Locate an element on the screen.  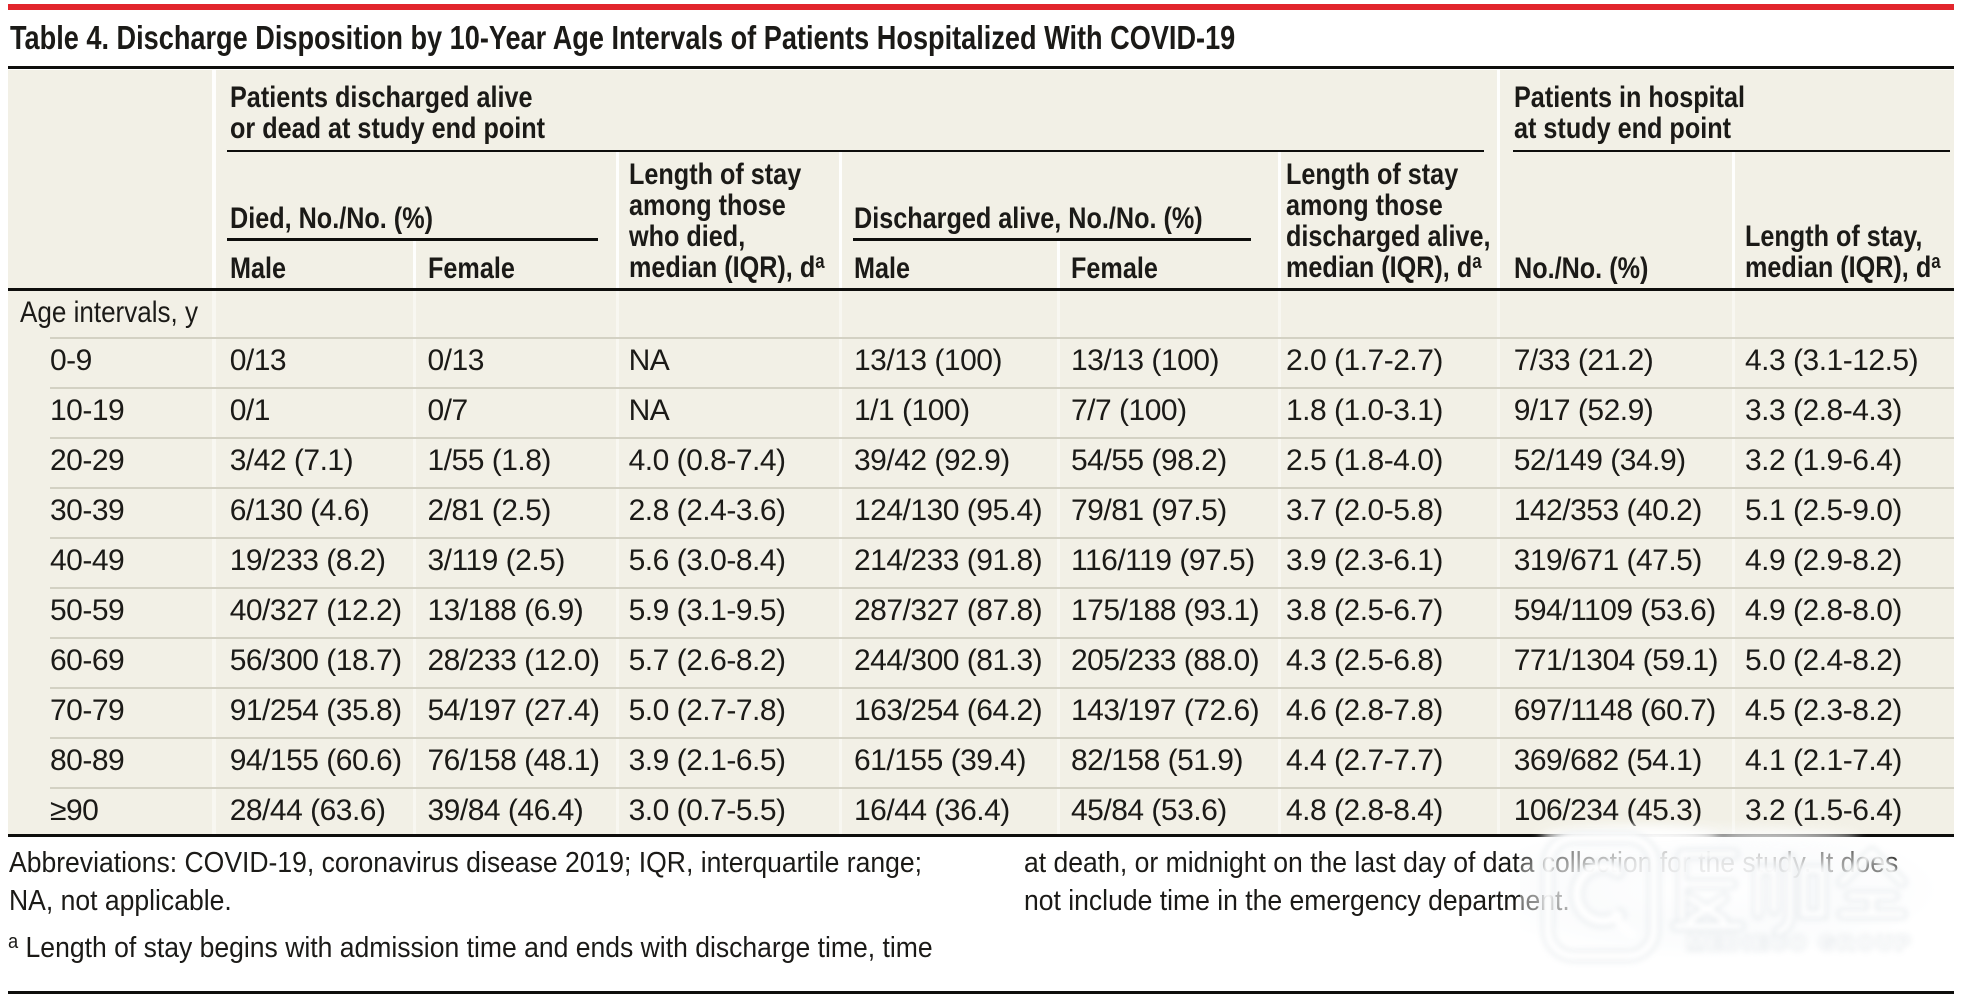
svg-text: MEDIECO GROUP is located at coordinates (1800, 943).